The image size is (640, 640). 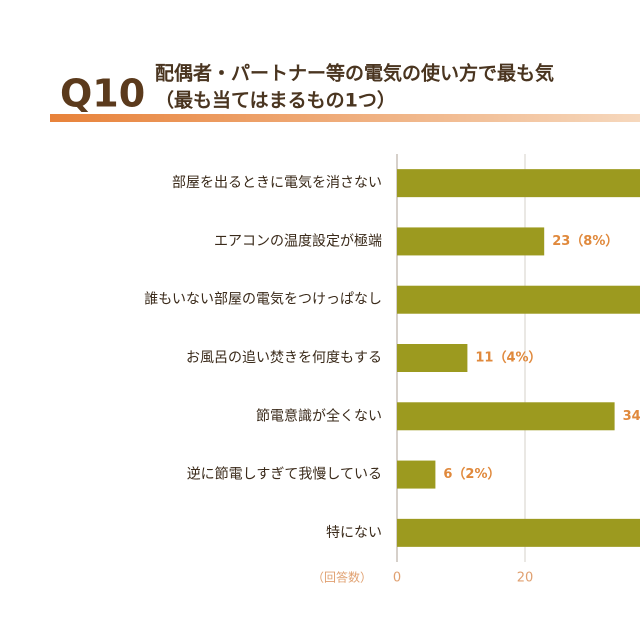 What do you see at coordinates (284, 474) in the screenshot?
I see `y-tick-label: 逆に節電しすぎて我慢している` at bounding box center [284, 474].